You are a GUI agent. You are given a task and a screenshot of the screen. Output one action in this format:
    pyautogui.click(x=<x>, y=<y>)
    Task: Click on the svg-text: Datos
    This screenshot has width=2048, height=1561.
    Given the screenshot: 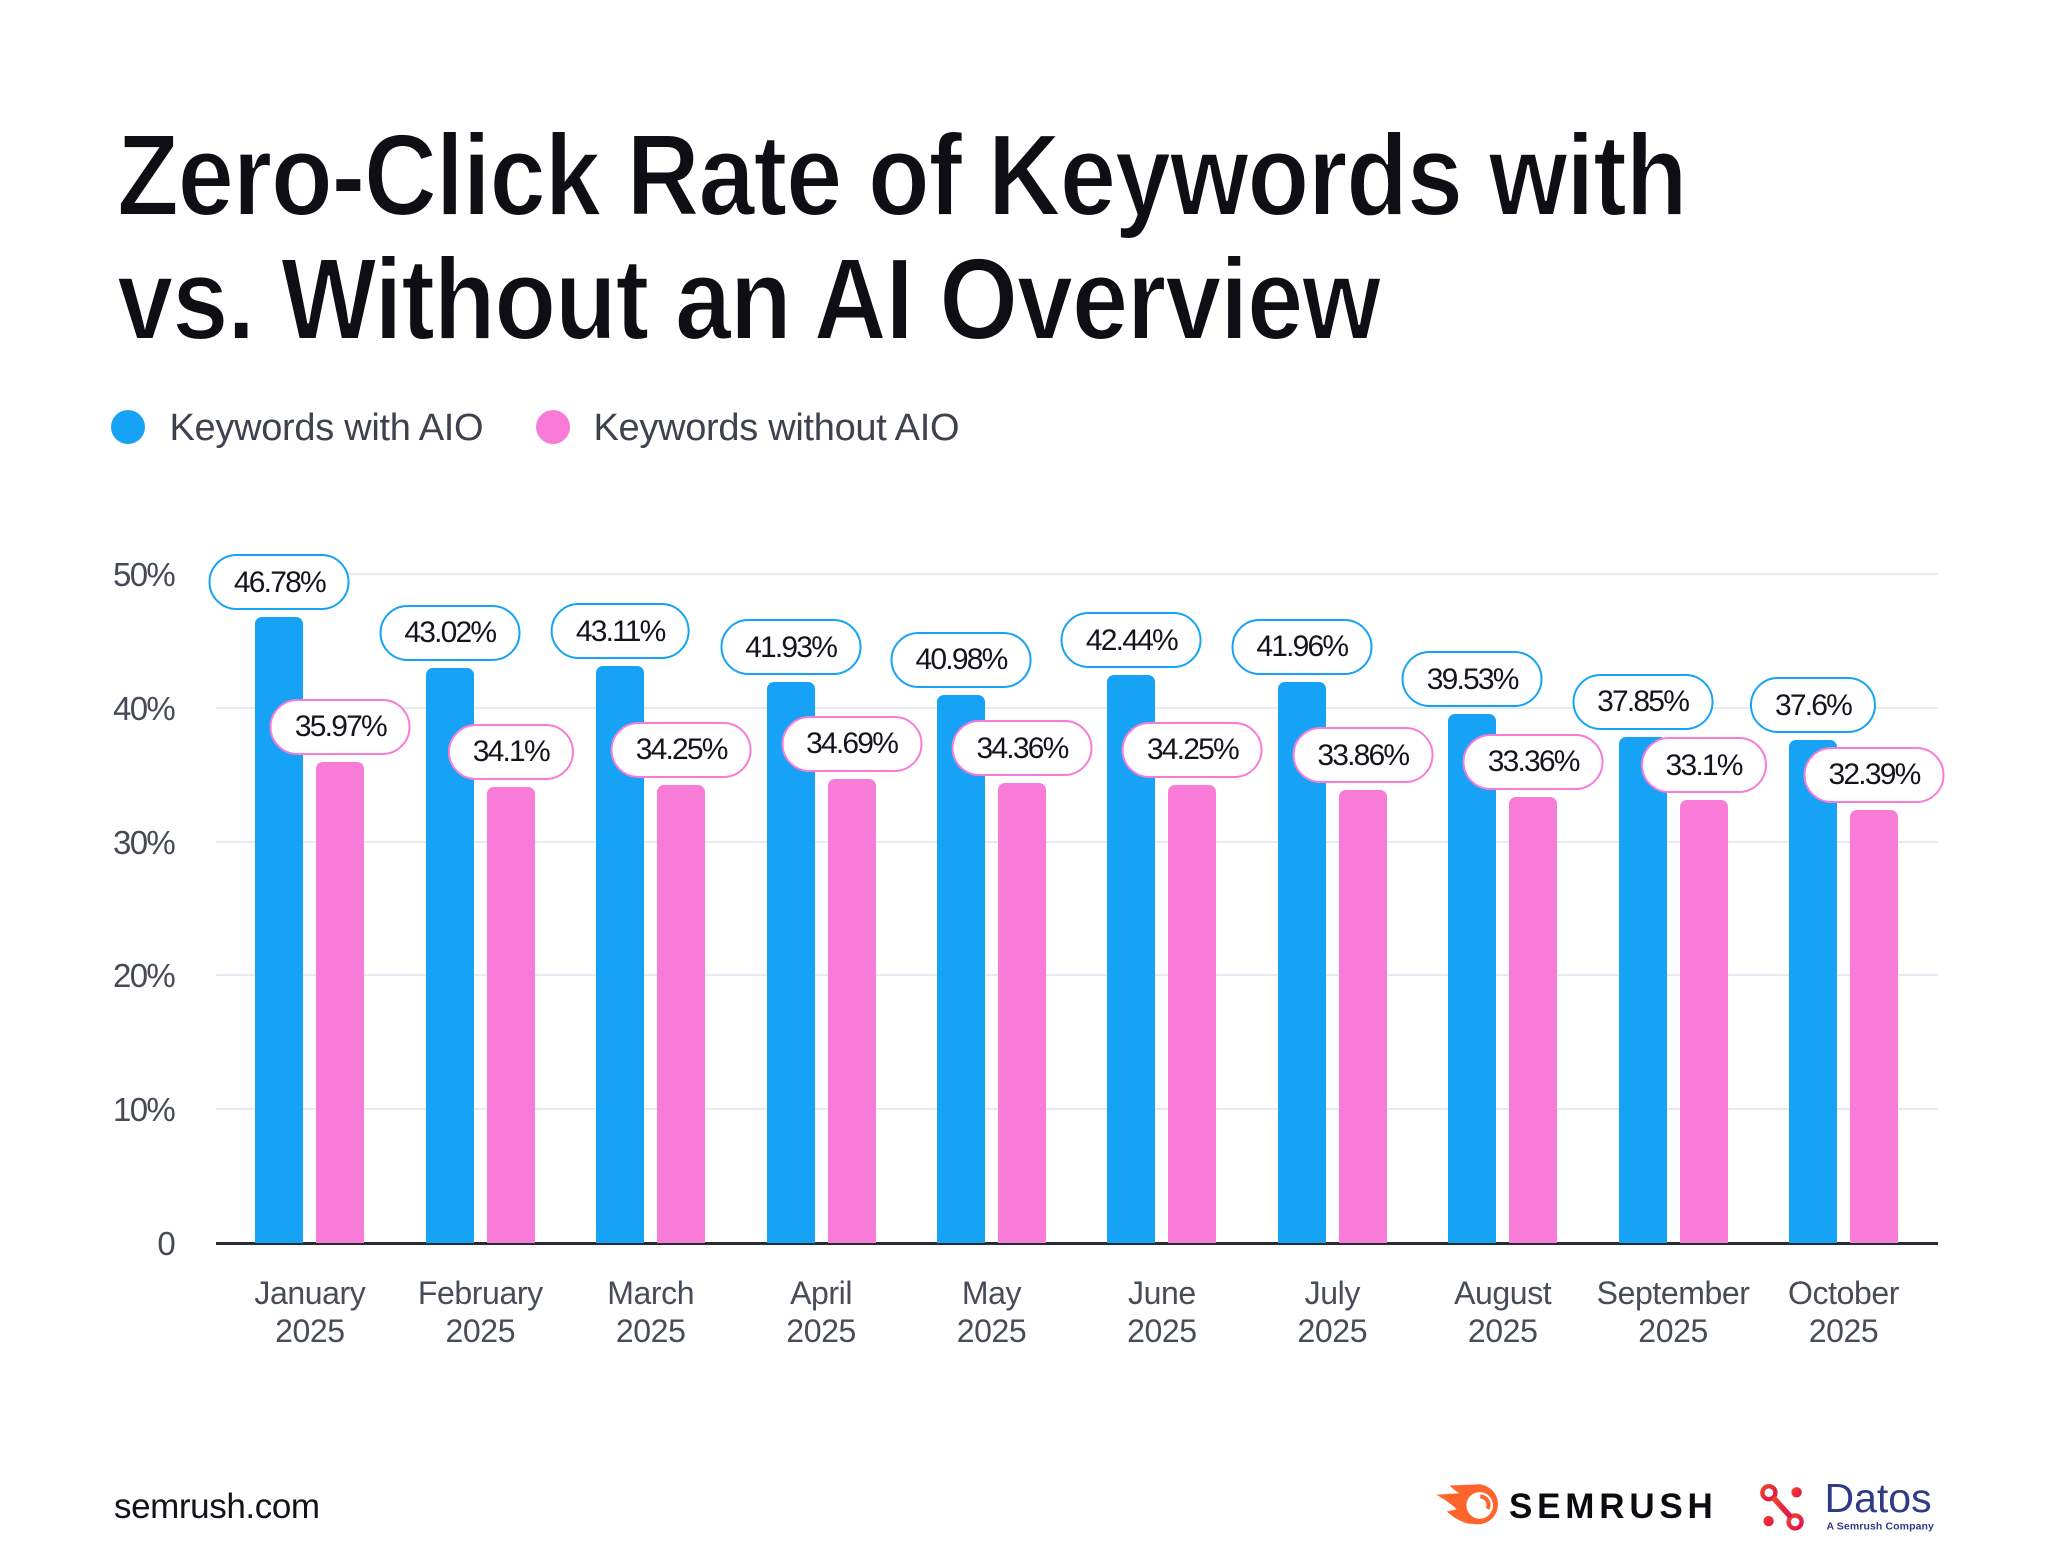 What is the action you would take?
    pyautogui.click(x=1878, y=1499)
    